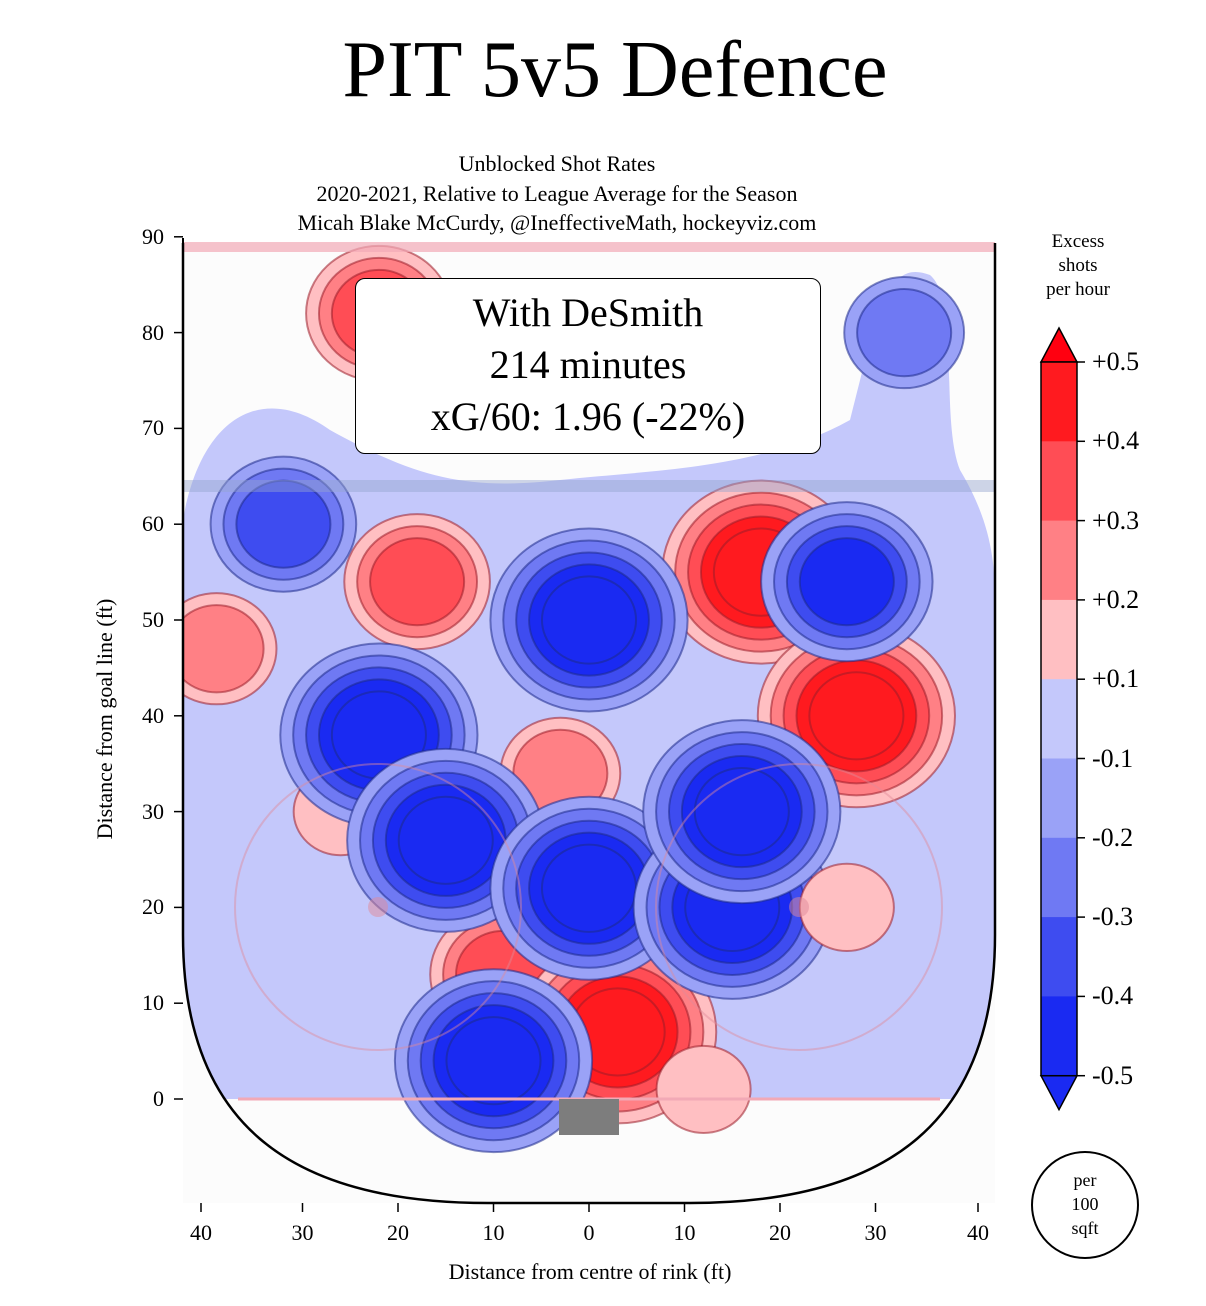  What do you see at coordinates (589, 1117) in the screenshot?
I see `goal-net` at bounding box center [589, 1117].